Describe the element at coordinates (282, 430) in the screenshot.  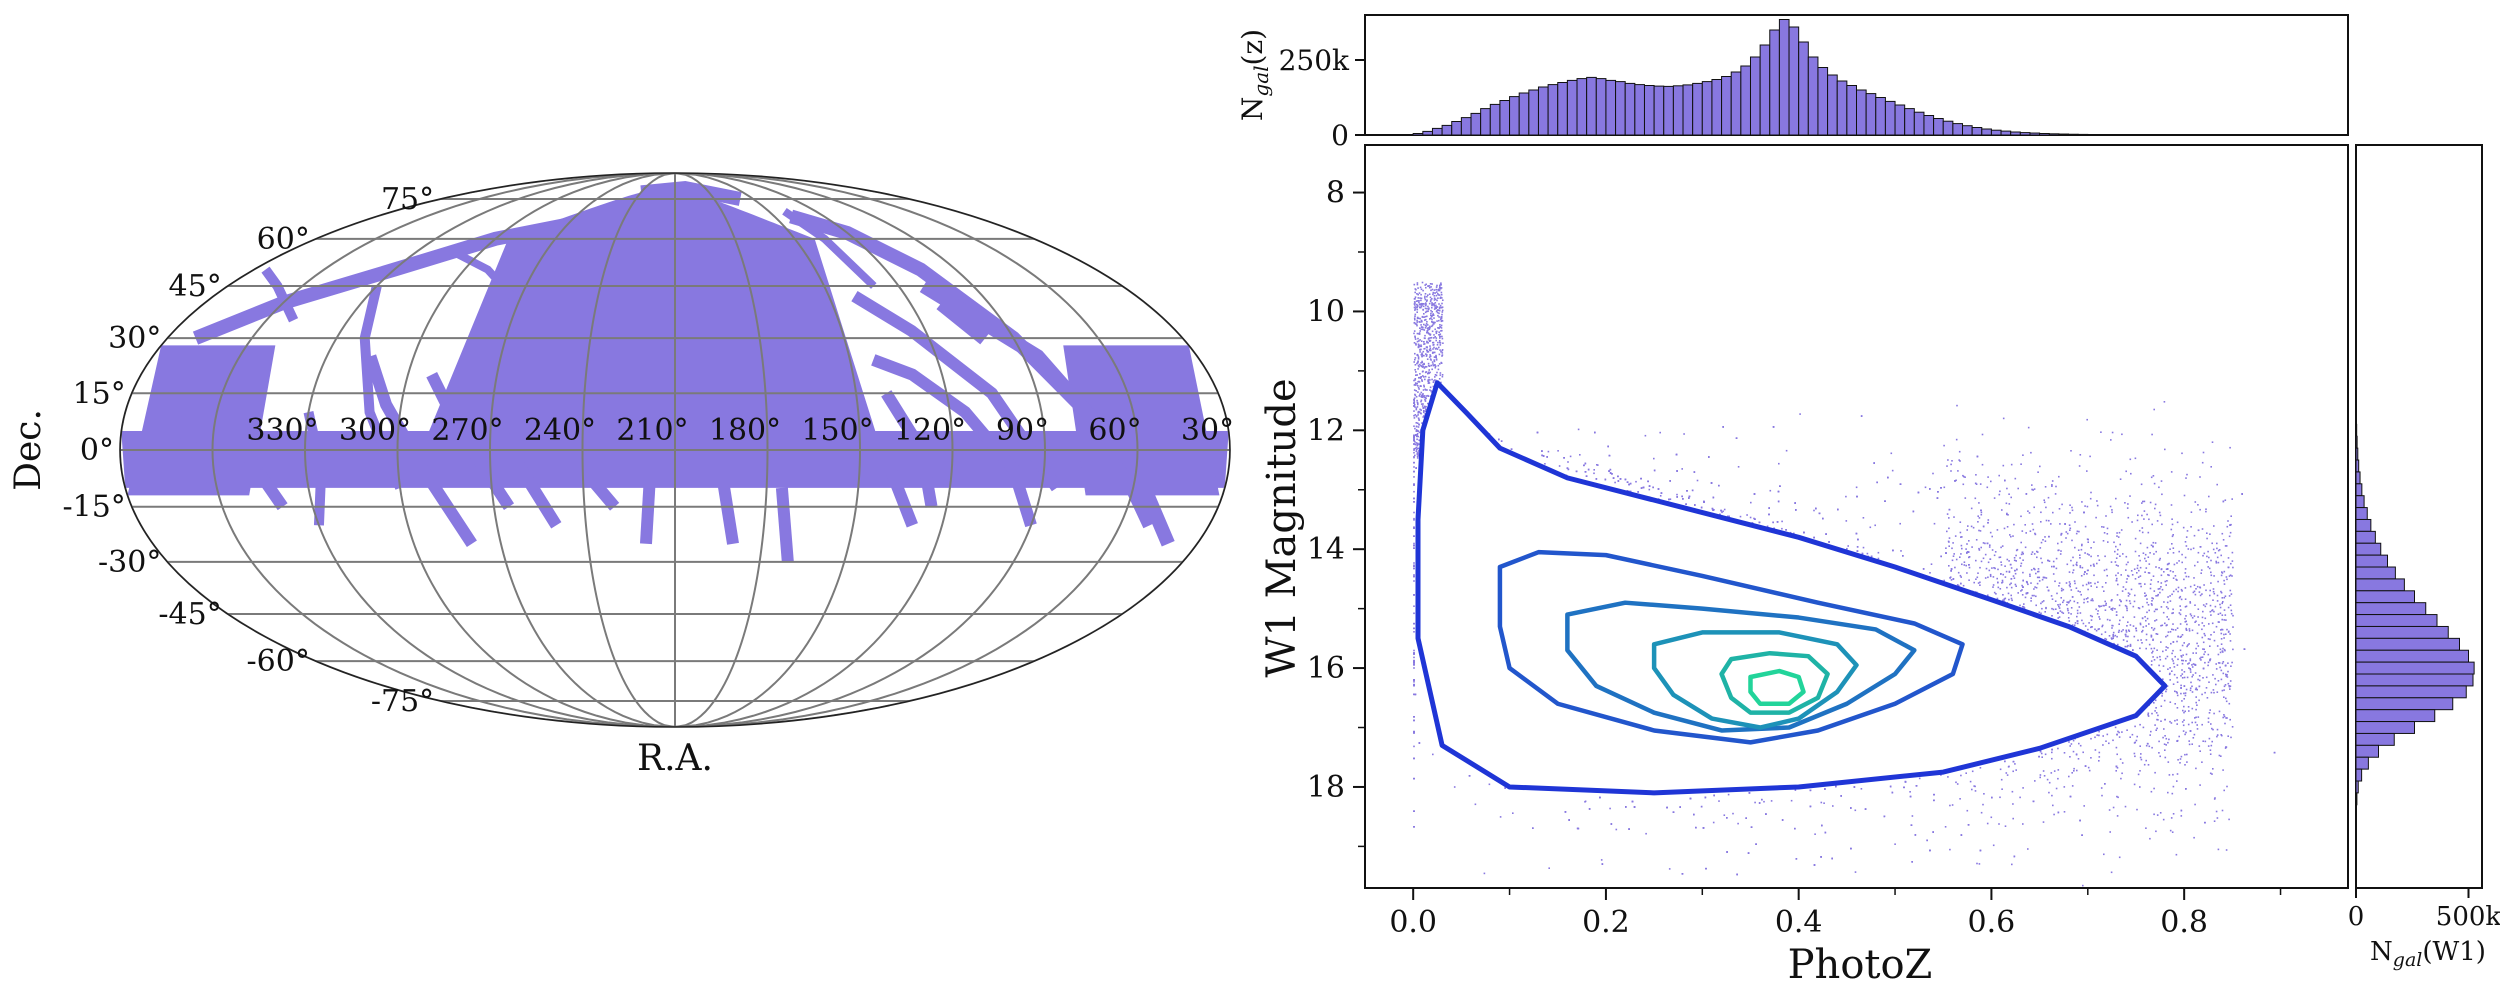
I see `ra-tick-label: 330°` at that location.